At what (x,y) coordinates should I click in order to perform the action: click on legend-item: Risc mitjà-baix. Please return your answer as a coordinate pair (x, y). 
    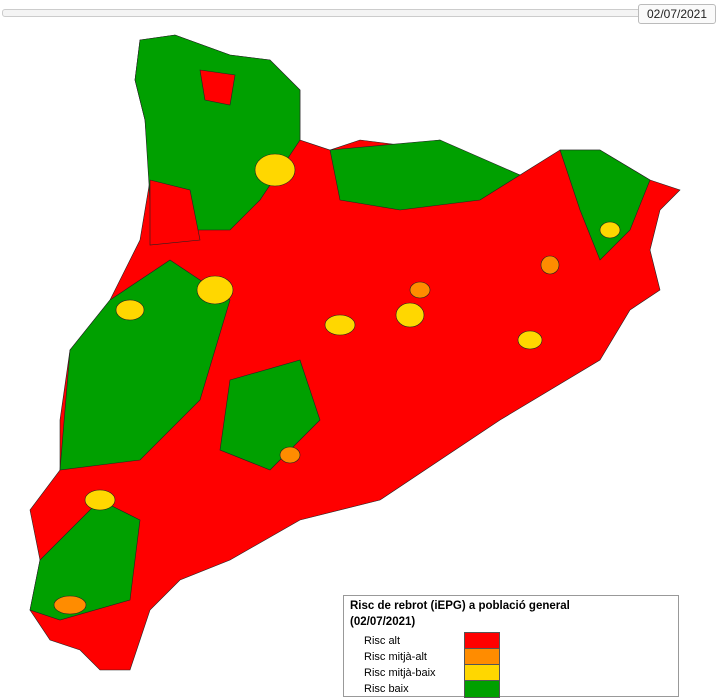
    Looking at the image, I should click on (432, 673).